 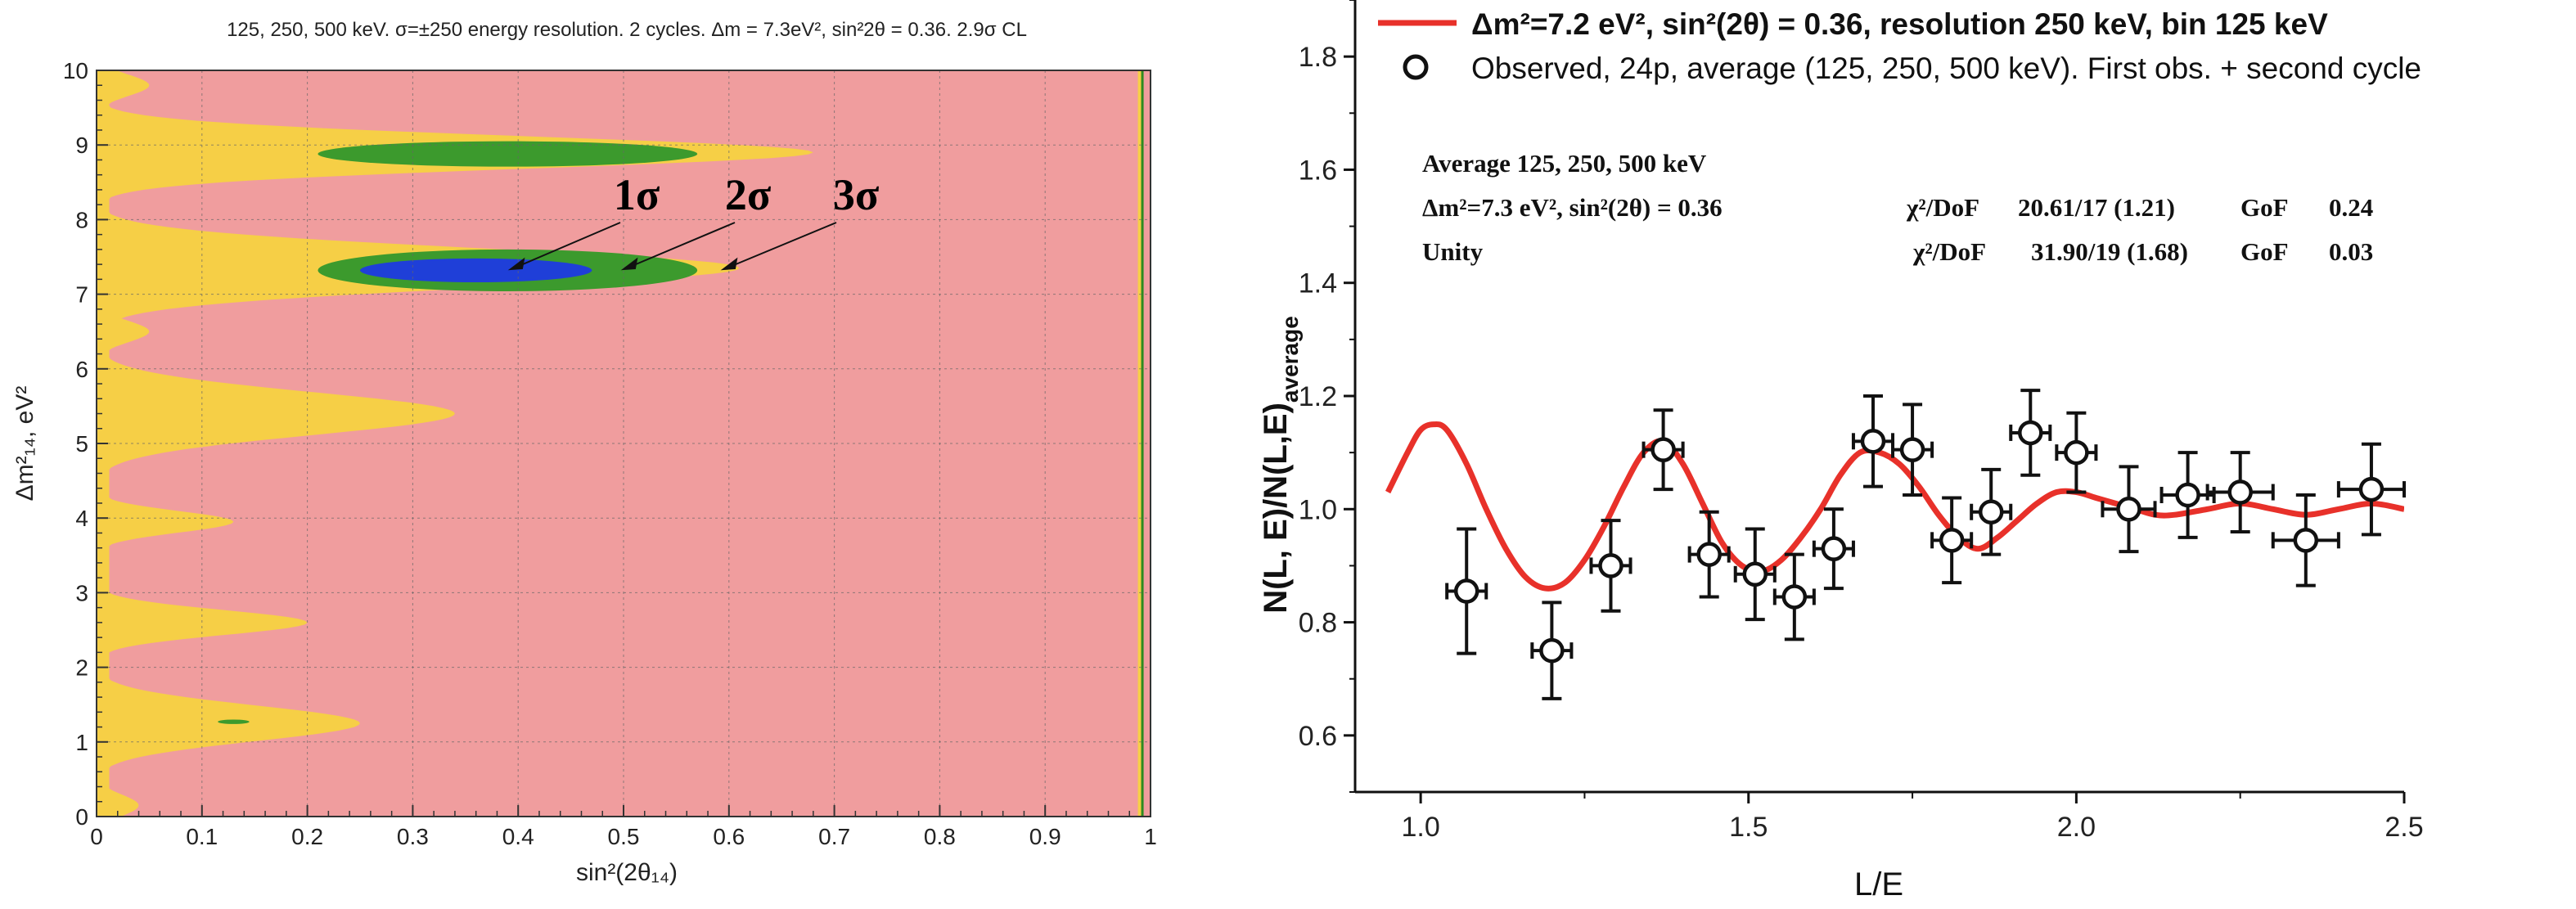 I want to click on stats-chi-value-2: 31.90/19 (1.68), so click(x=2109, y=252).